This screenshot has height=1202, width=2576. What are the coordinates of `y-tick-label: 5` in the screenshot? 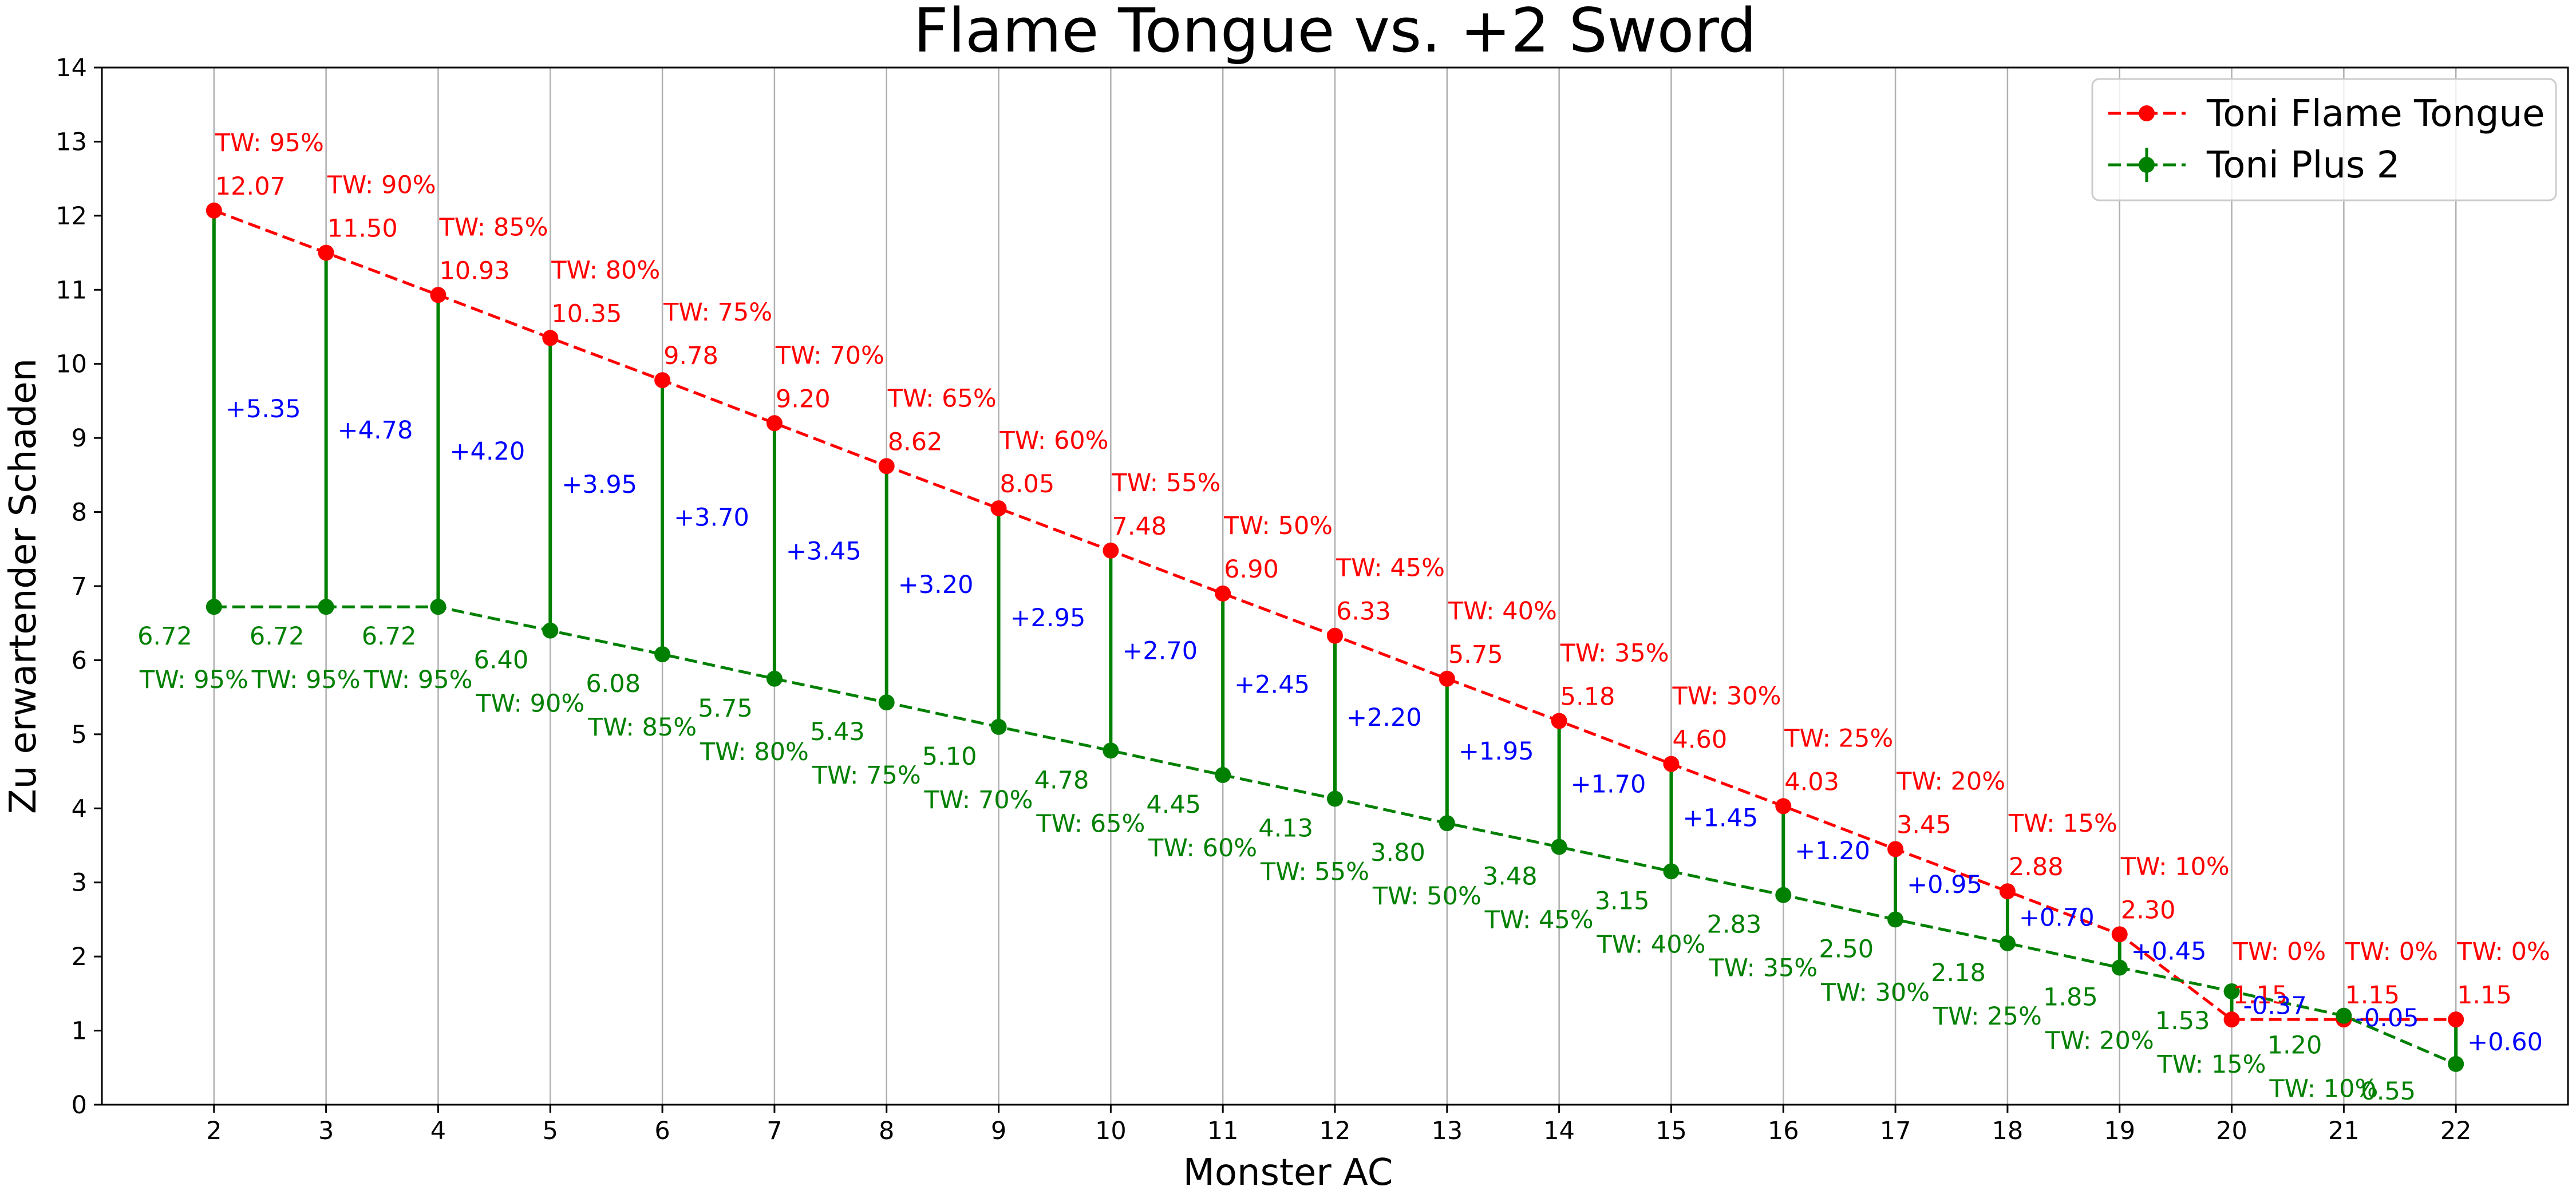 It's located at (79, 735).